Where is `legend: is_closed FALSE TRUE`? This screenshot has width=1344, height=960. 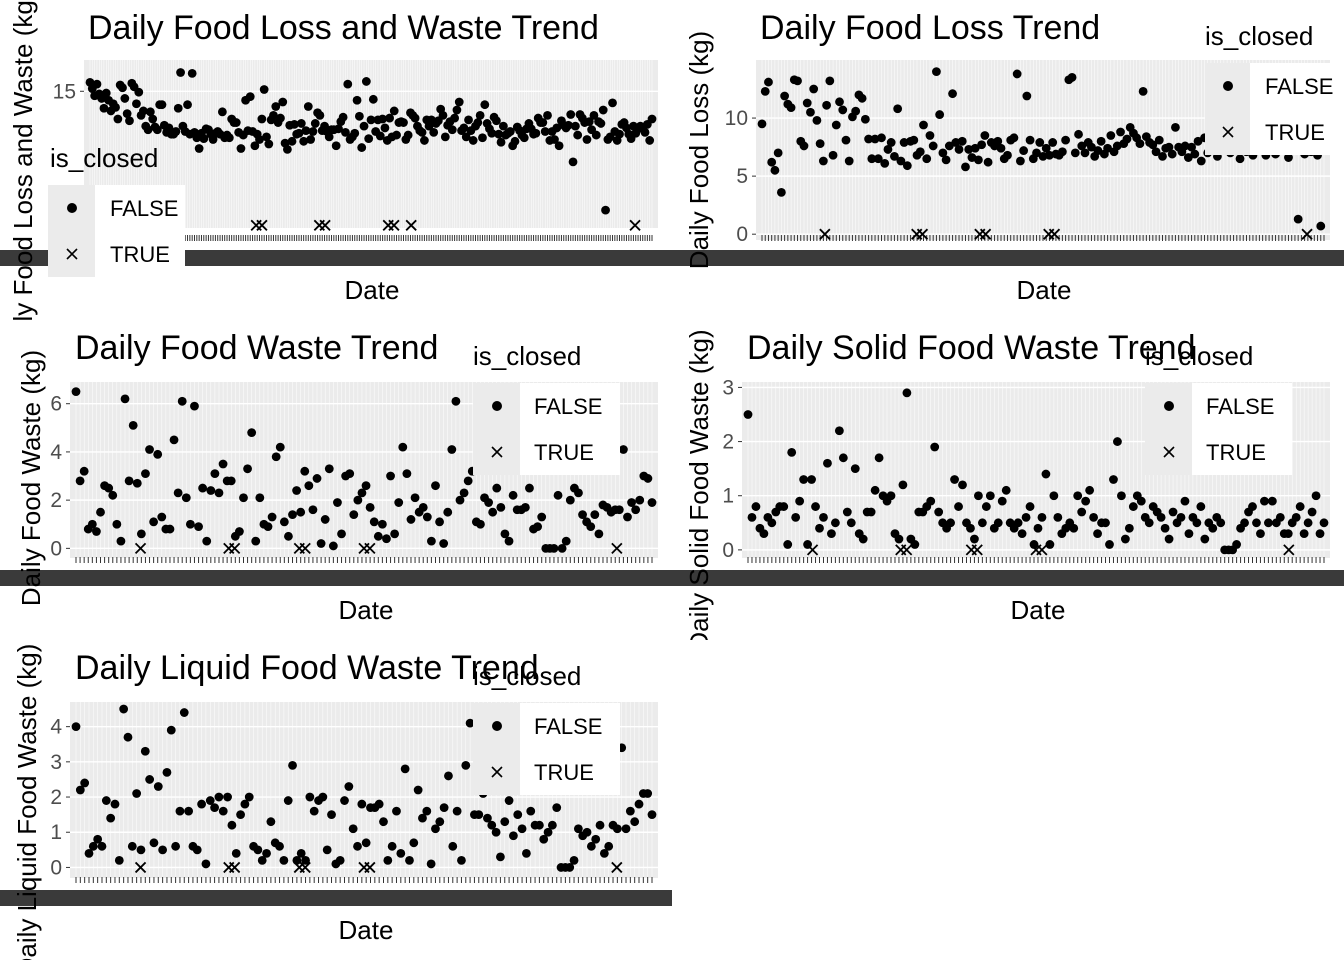 legend: is_closed FALSE TRUE is located at coordinates (1218, 408).